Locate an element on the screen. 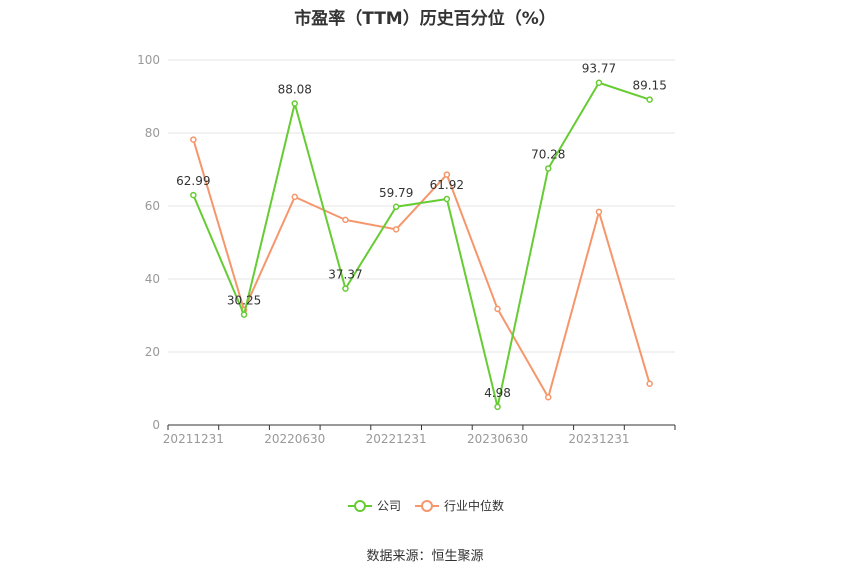 This screenshot has height=575, width=850. y-tick-label: 60 is located at coordinates (152, 206).